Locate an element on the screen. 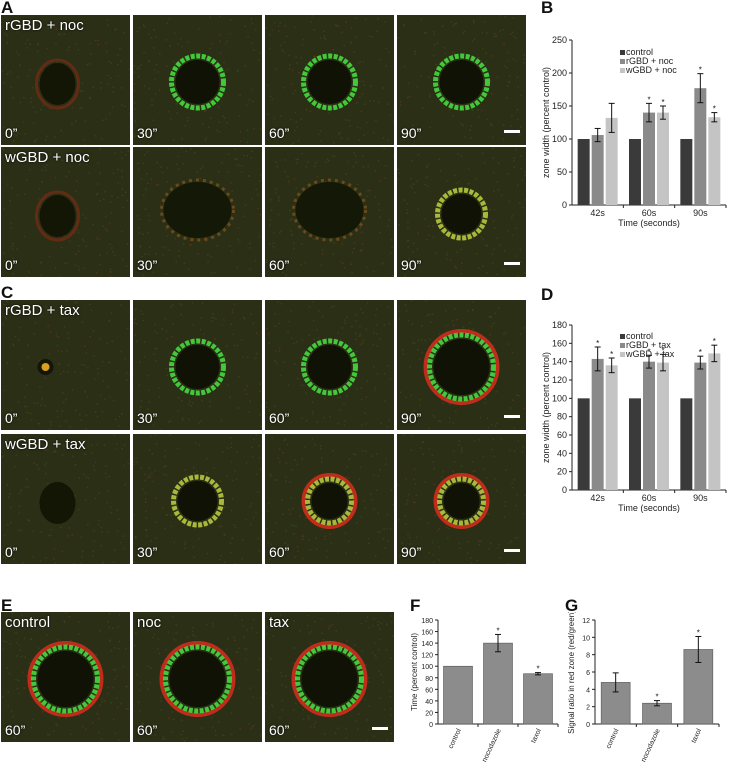 Image resolution: width=731 pixels, height=776 pixels. micrograph: wGBD + noc 0” is located at coordinates (65, 212).